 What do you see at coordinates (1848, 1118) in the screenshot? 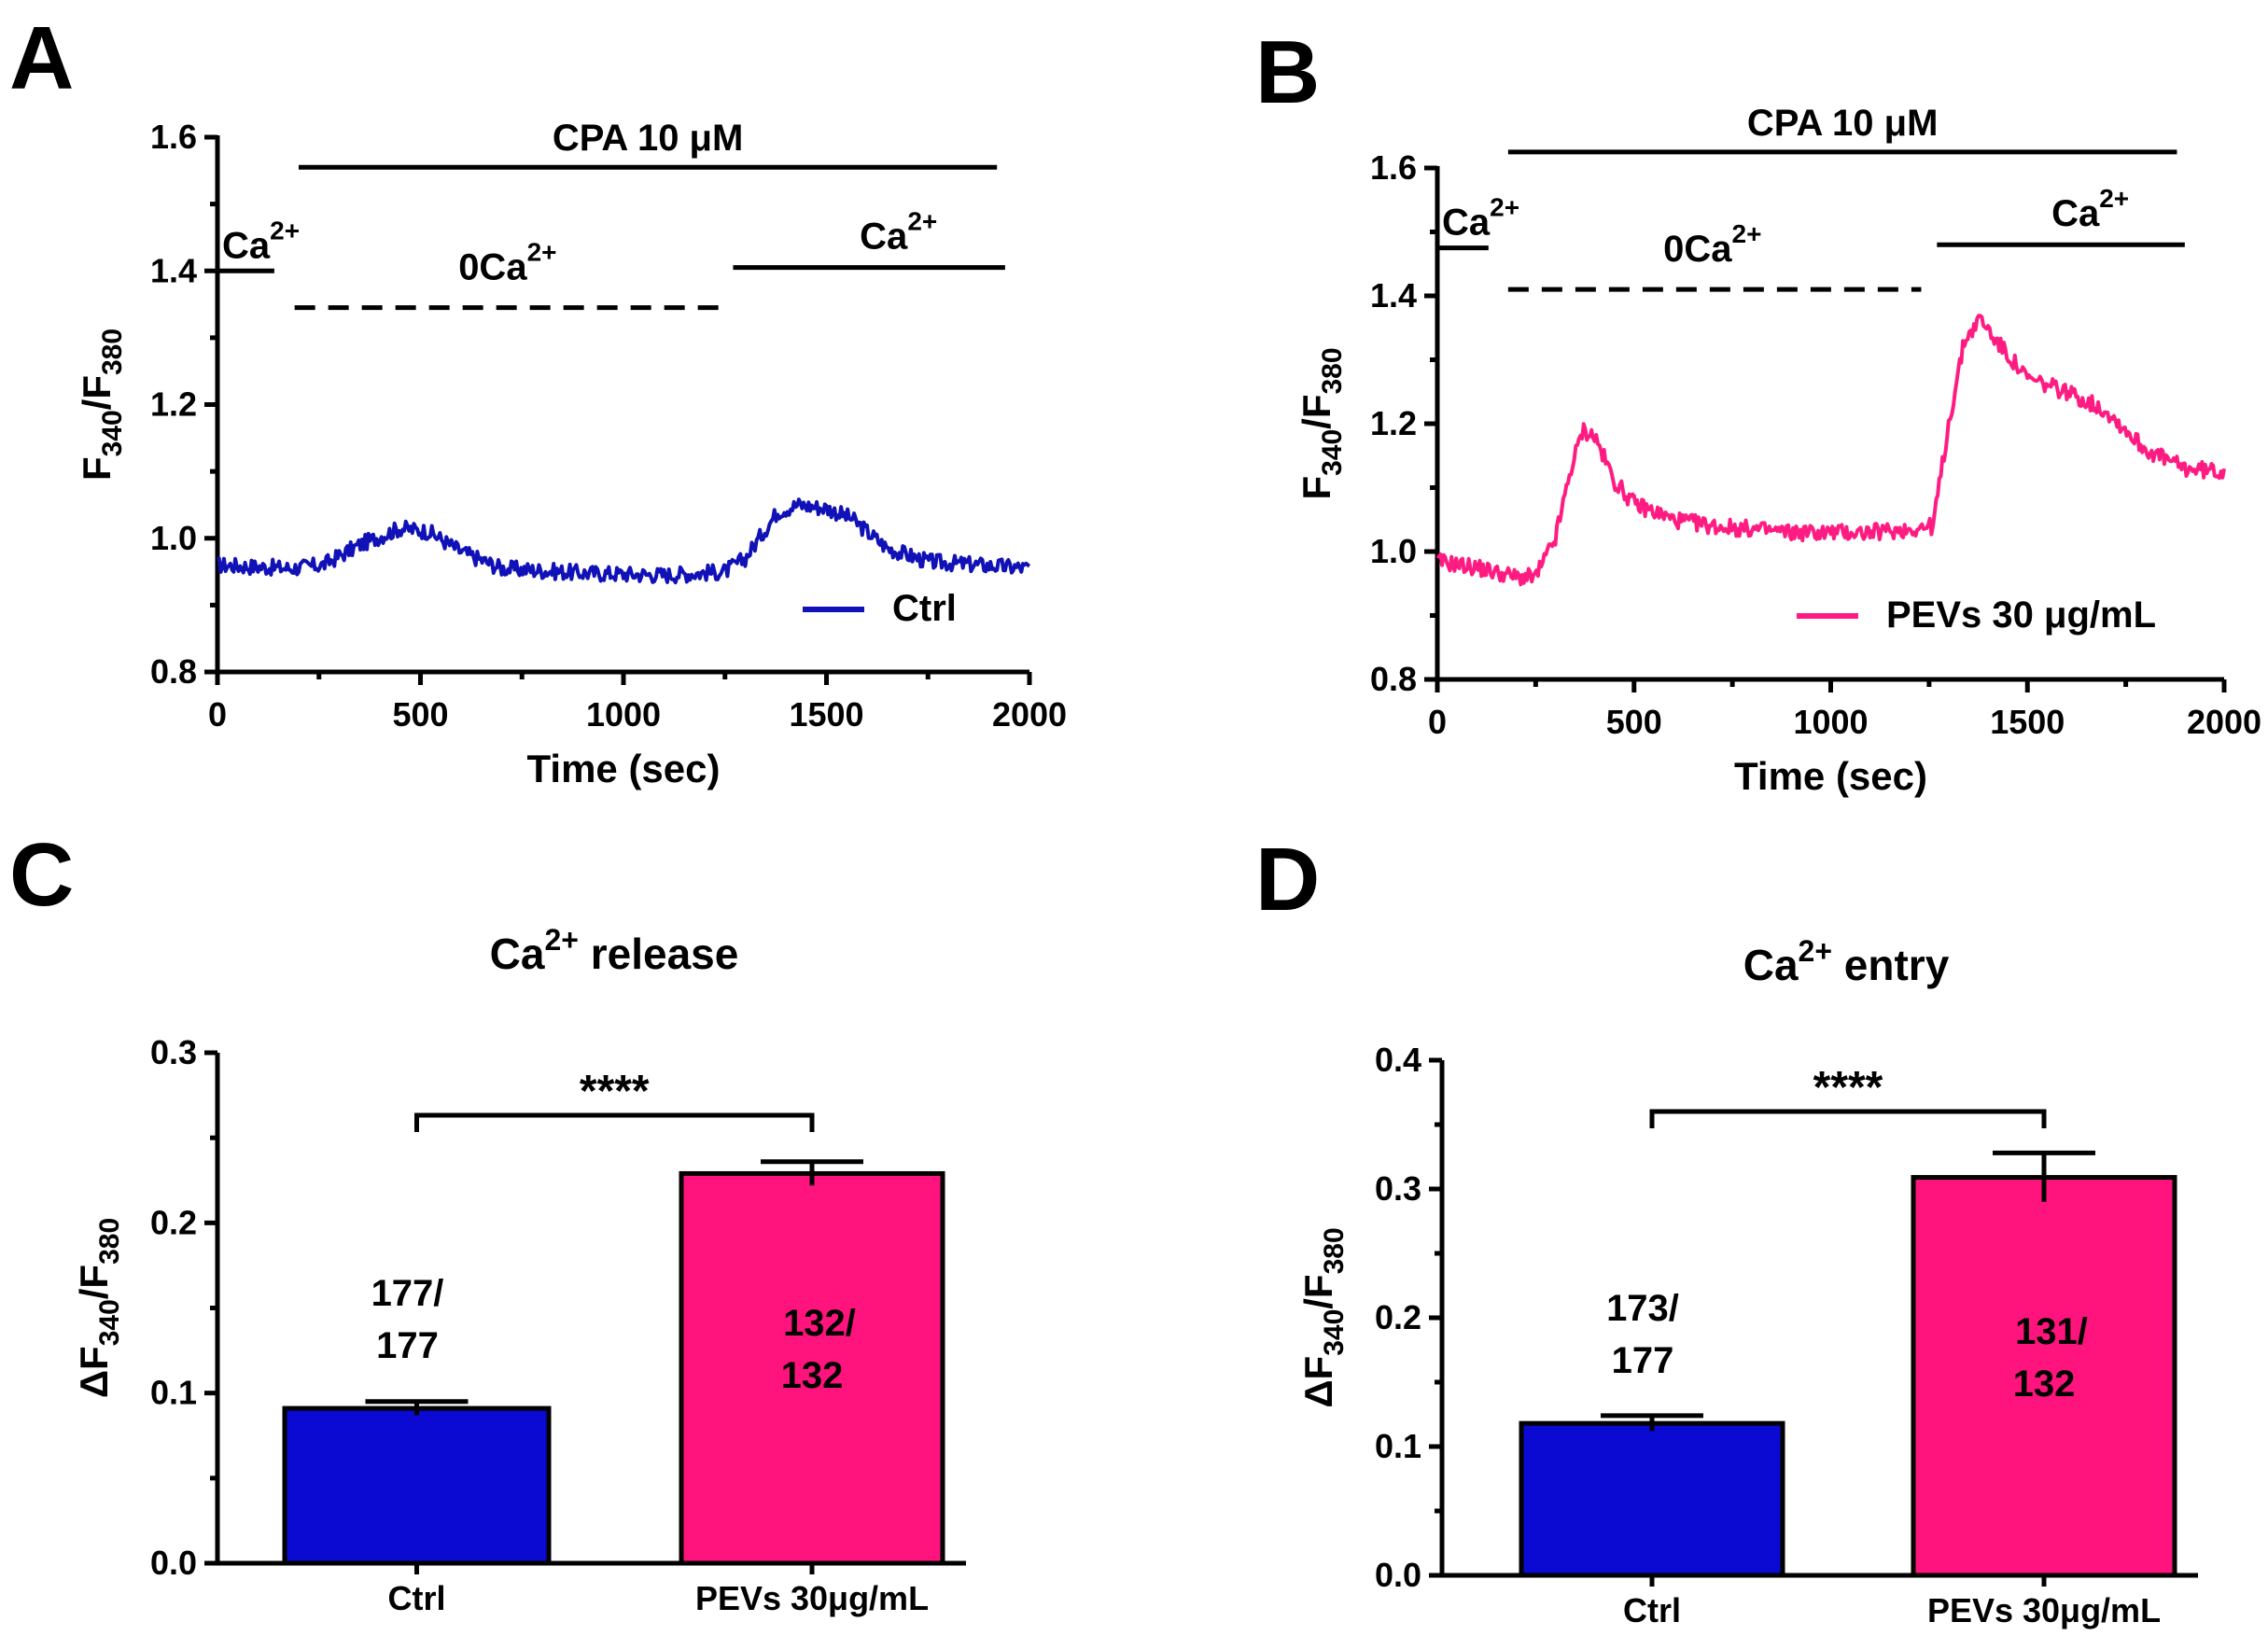
I see `significance-bracket-d` at bounding box center [1848, 1118].